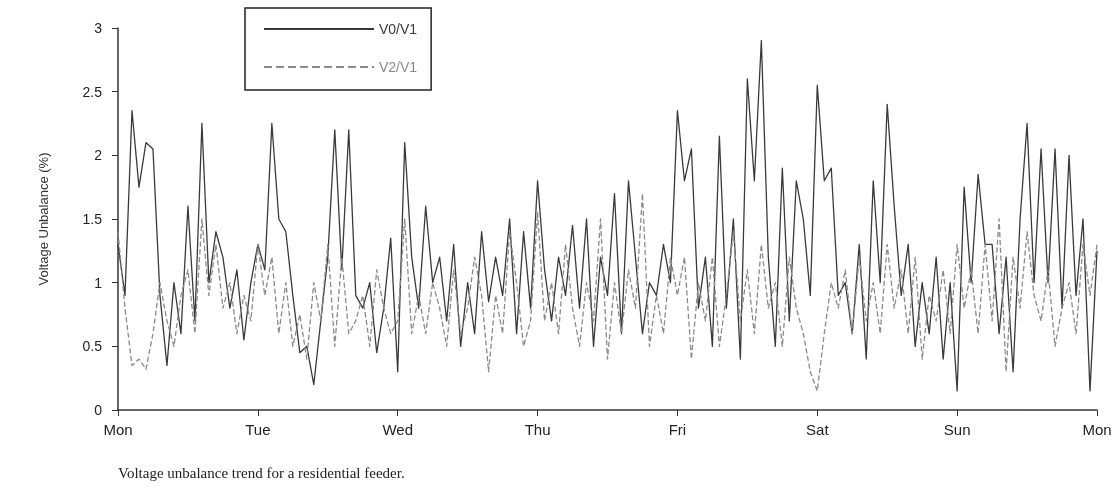  Describe the element at coordinates (398, 29) in the screenshot. I see `text: V0/V1` at that location.